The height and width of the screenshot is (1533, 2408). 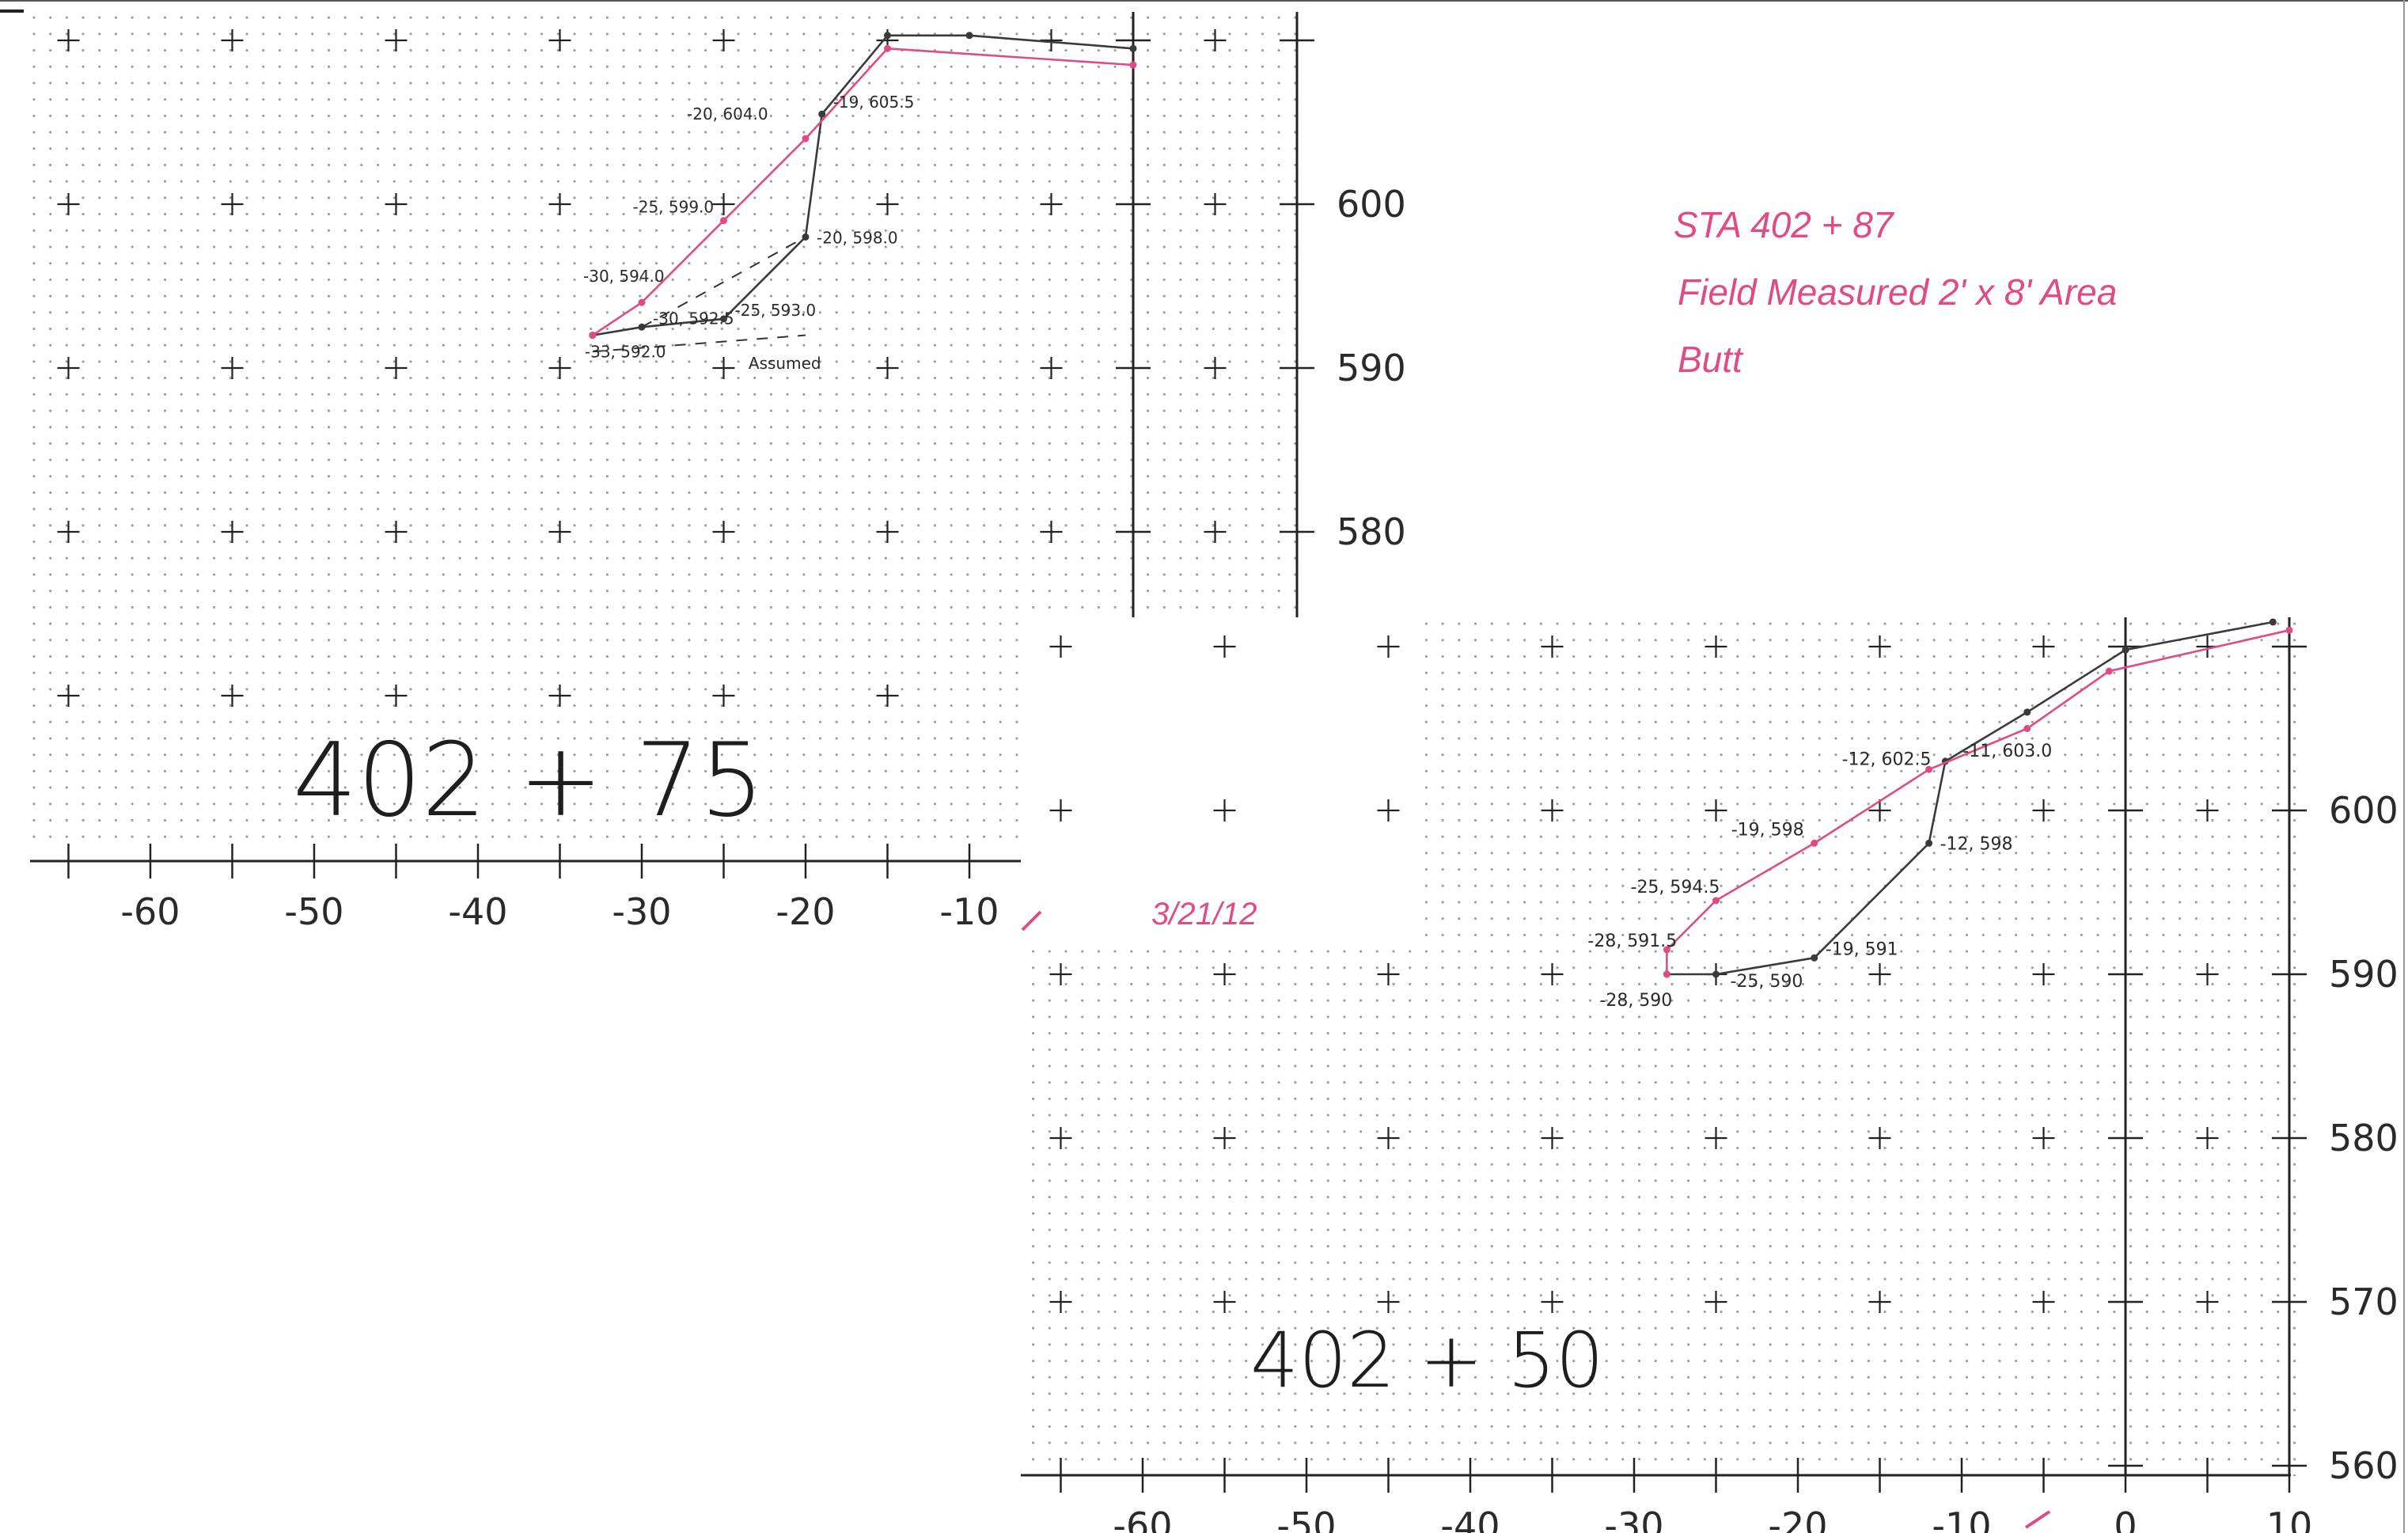 I want to click on y-tick-label: 560, so click(x=2364, y=1465).